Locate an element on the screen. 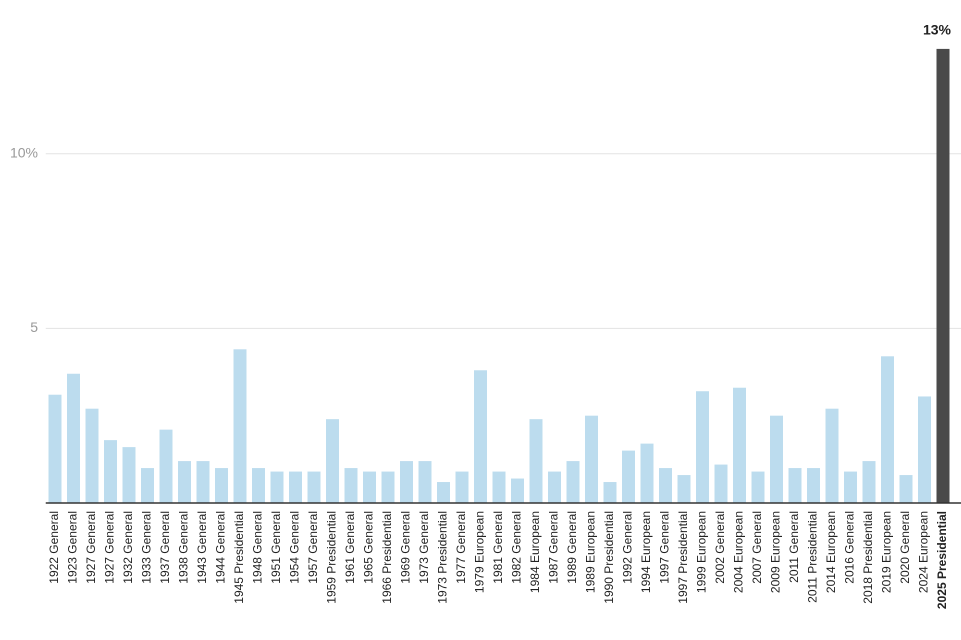  x-tick-label: 1973 Presidential is located at coordinates (443, 557).